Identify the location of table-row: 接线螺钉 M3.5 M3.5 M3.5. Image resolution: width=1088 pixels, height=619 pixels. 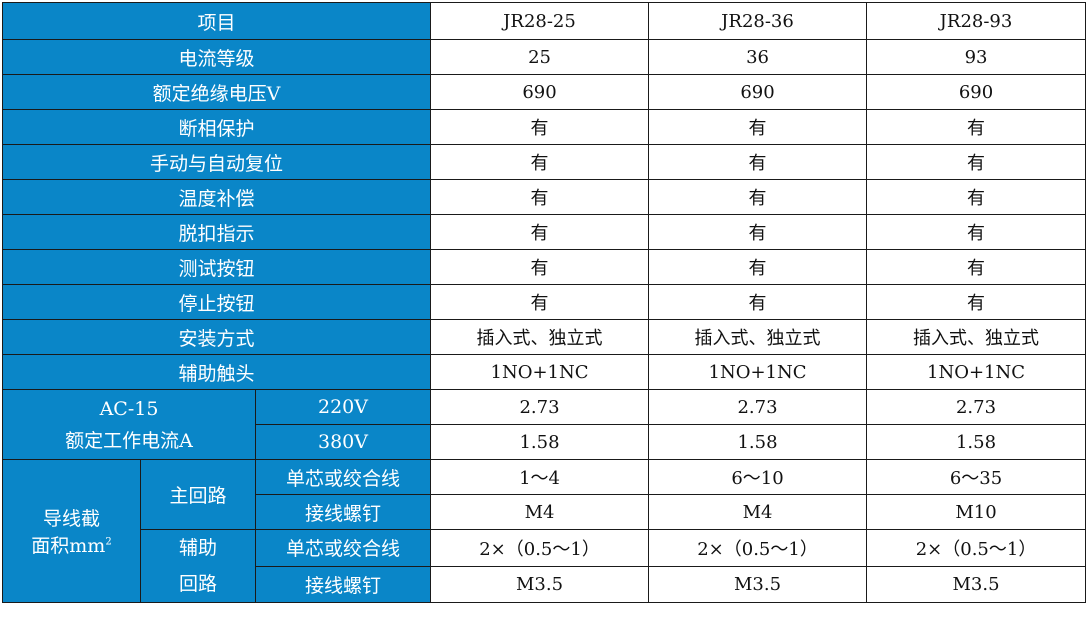
(545, 584).